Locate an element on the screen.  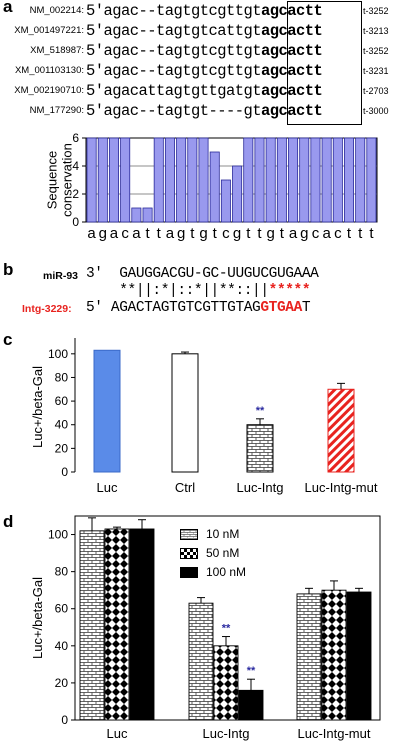
y-axis-label: Sequenceconservation is located at coordinates (60, 180).